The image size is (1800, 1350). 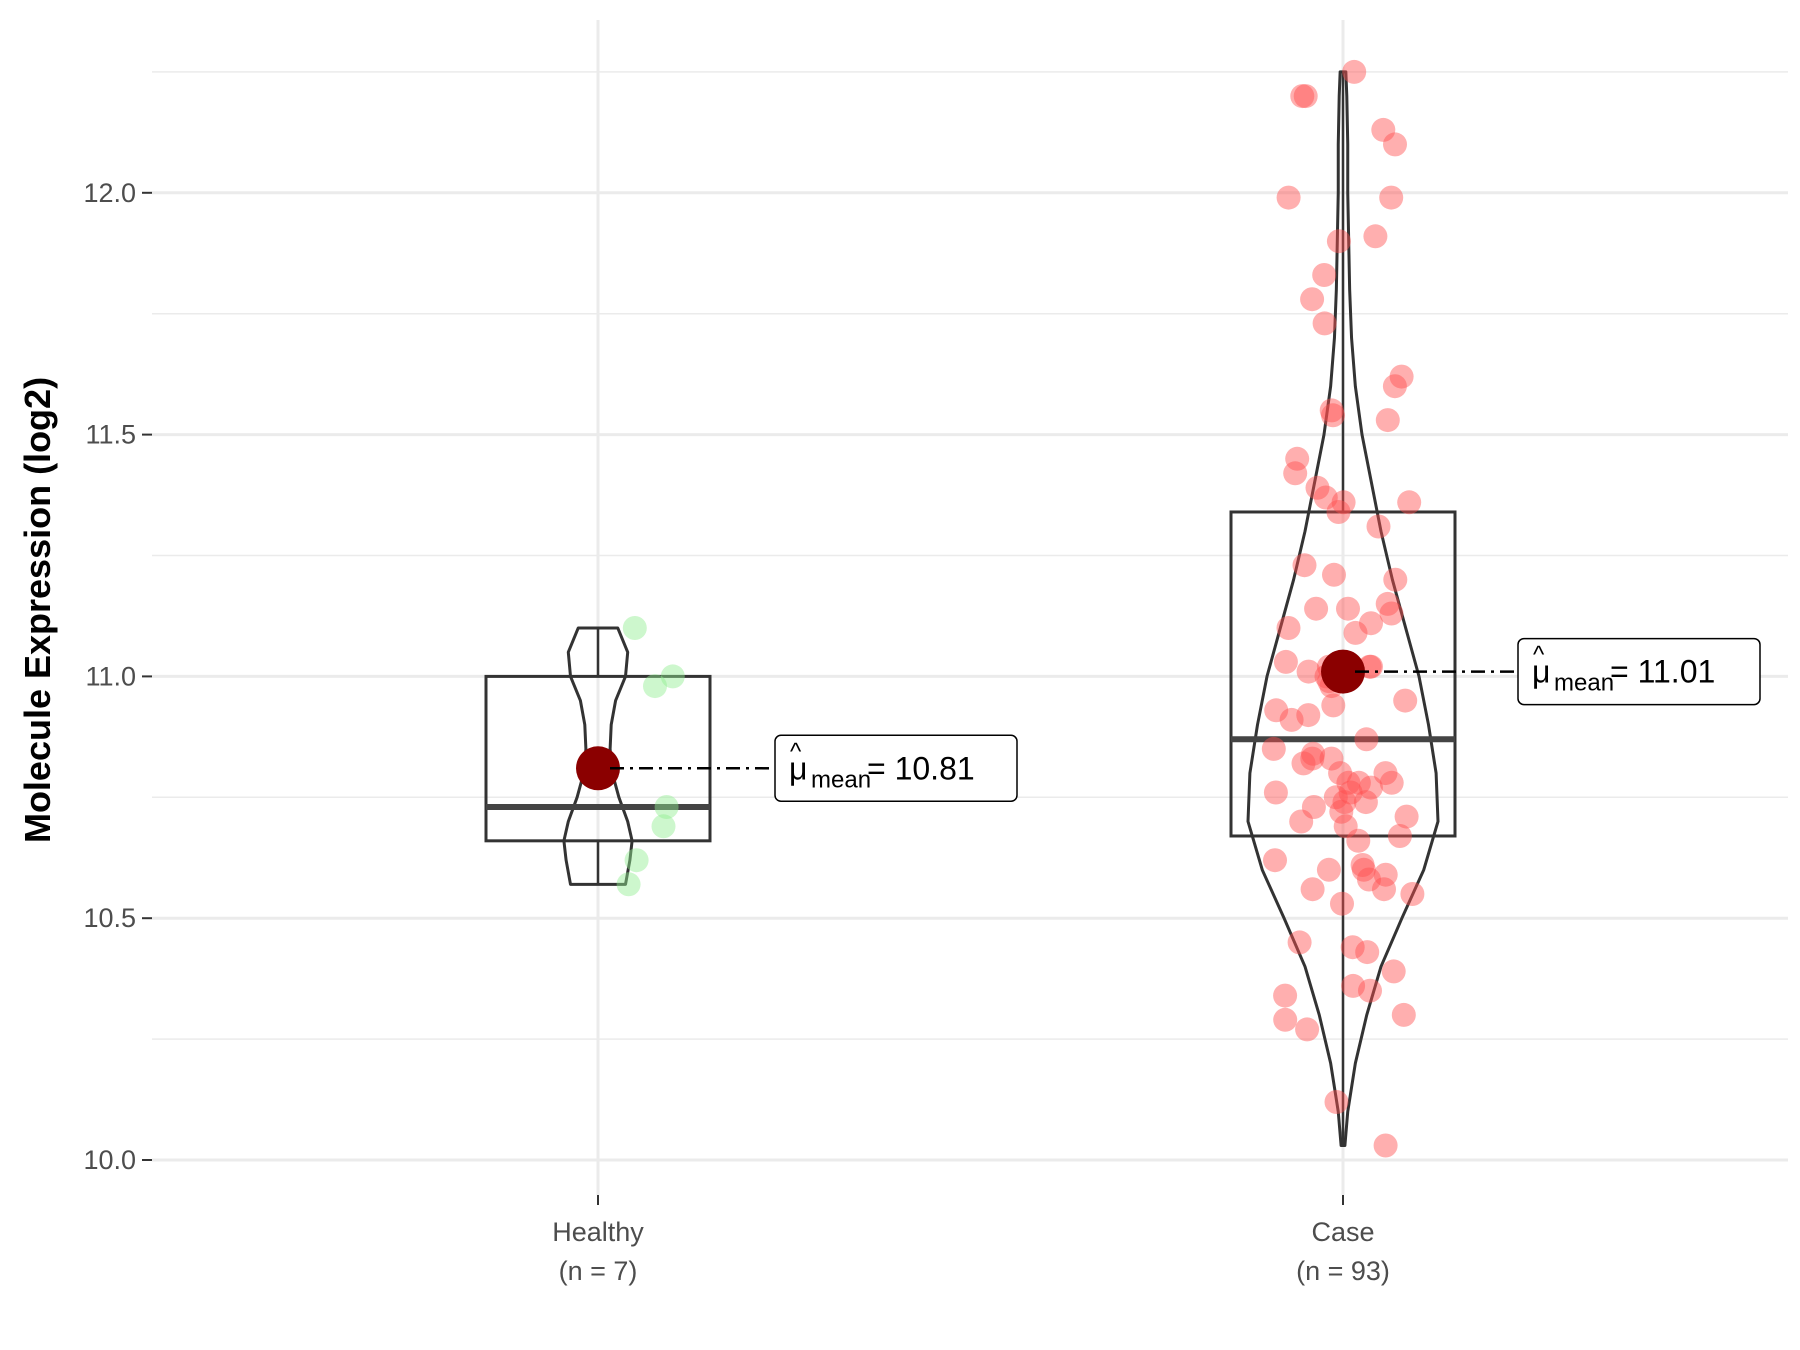 I want to click on y-axis-title: Molecule Expression (log2), so click(x=37, y=610).